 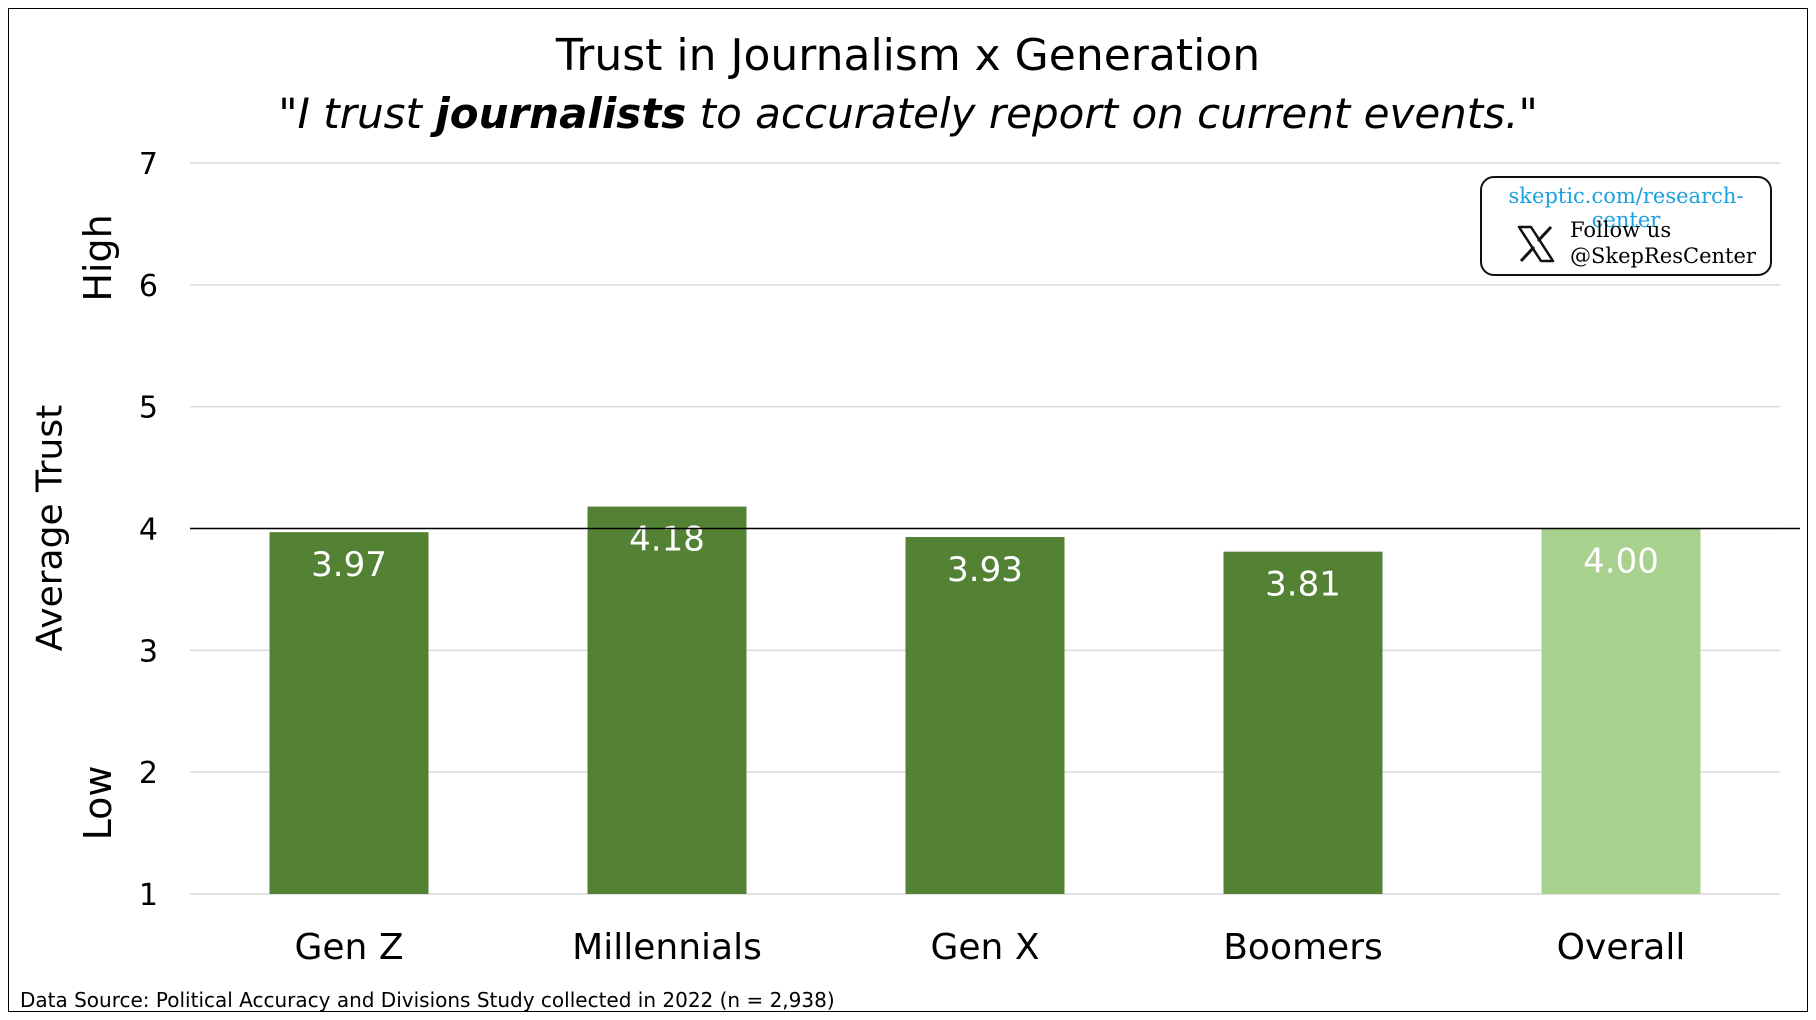 What do you see at coordinates (1112, 113) in the screenshot?
I see `subtitle-part-3: to accurately report on current events."` at bounding box center [1112, 113].